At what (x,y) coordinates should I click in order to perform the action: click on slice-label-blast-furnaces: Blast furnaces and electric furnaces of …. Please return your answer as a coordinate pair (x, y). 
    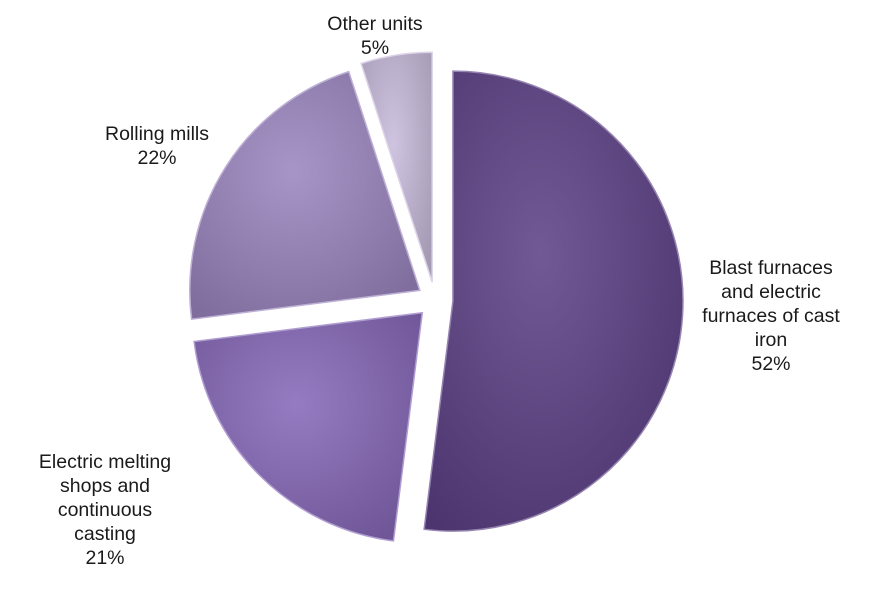
    Looking at the image, I should click on (771, 316).